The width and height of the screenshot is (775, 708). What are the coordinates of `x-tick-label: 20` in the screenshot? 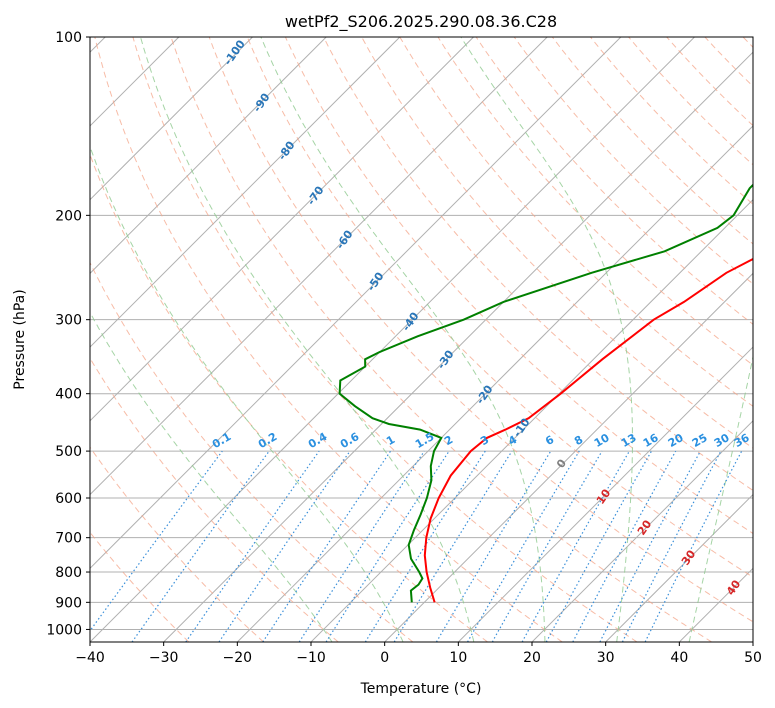 It's located at (532, 658).